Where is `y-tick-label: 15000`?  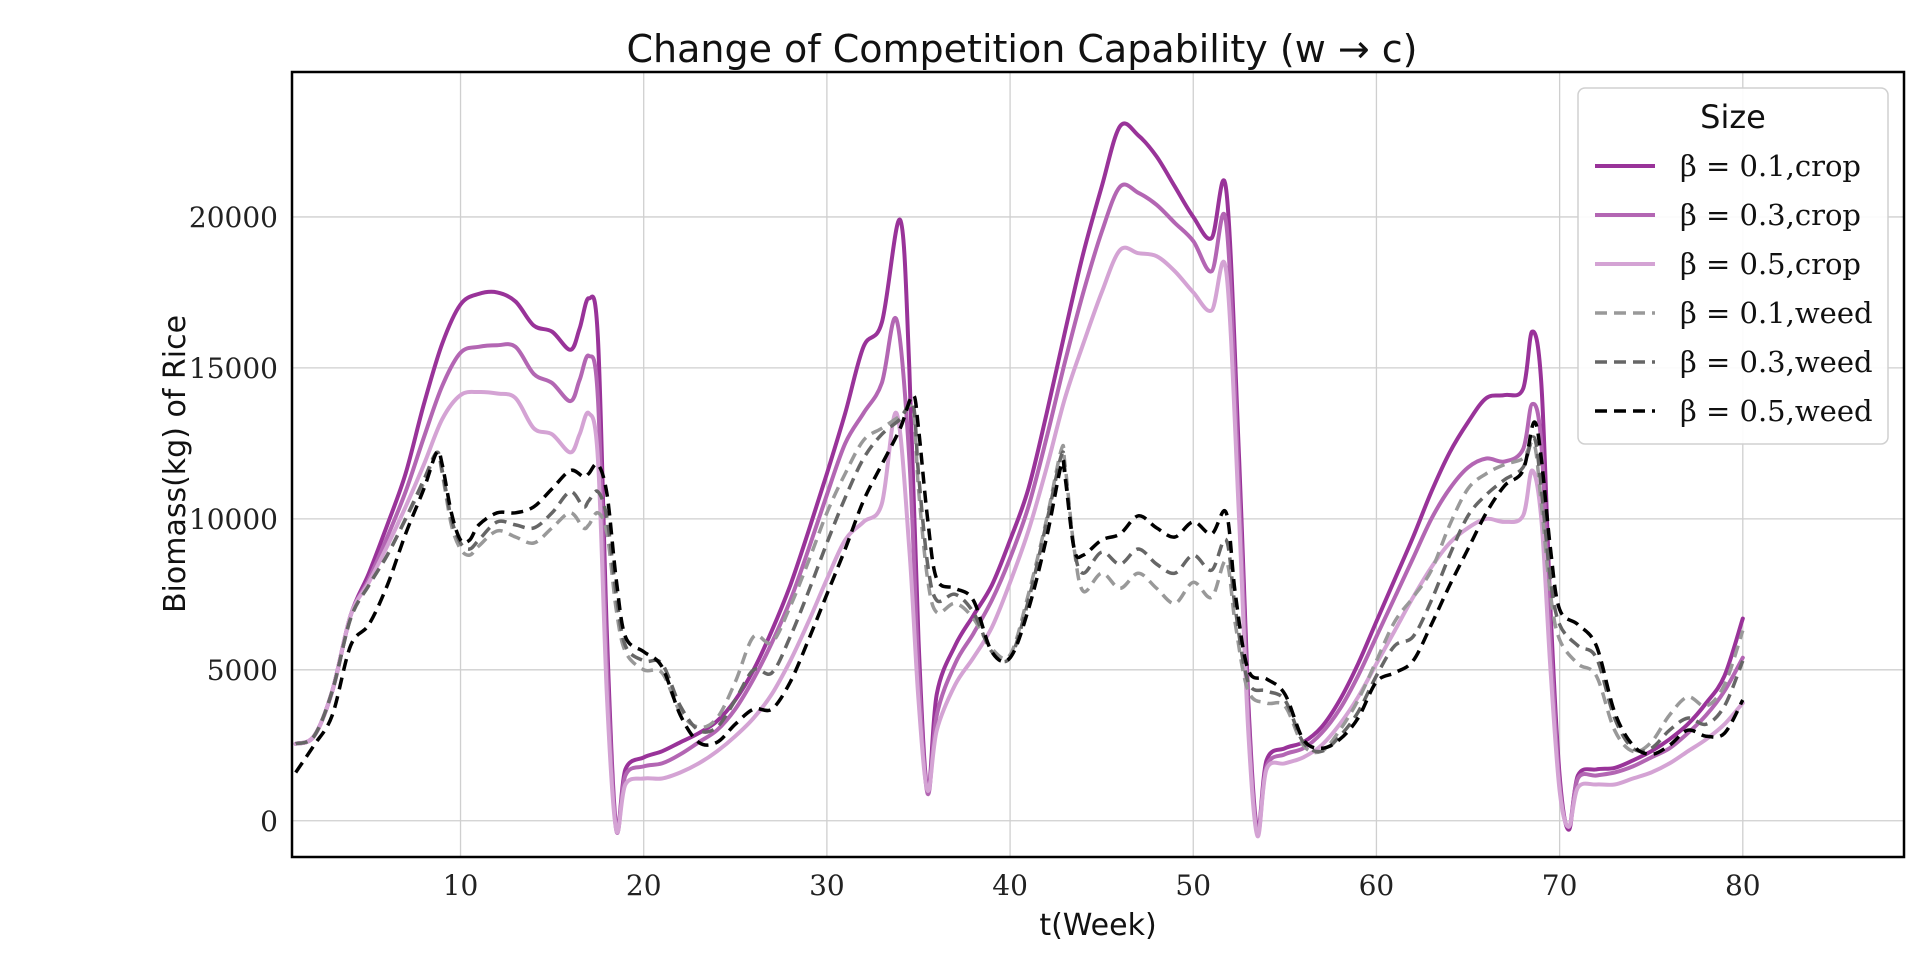 y-tick-label: 15000 is located at coordinates (233, 368).